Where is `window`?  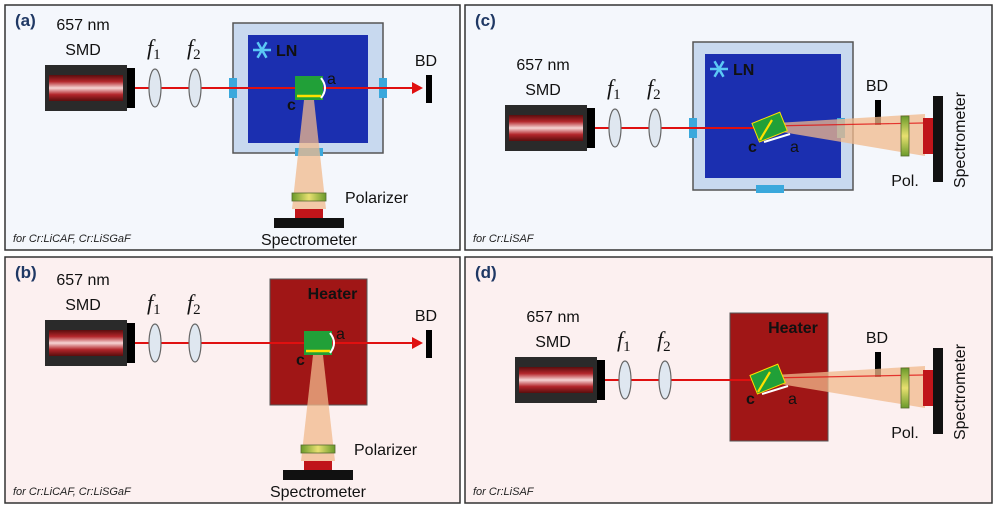
window is located at coordinates (770, 189).